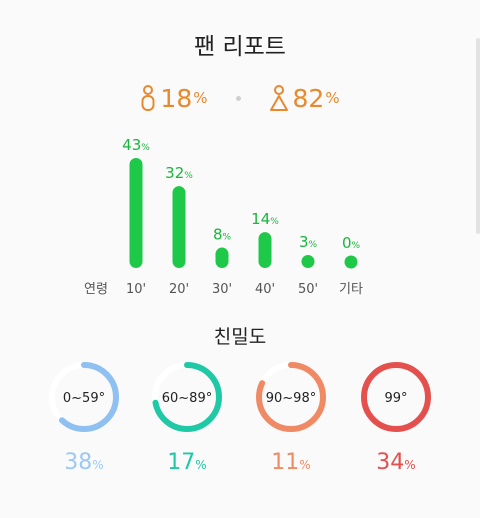  I want to click on affinity-donut: 60~89° 17%, so click(187, 418).